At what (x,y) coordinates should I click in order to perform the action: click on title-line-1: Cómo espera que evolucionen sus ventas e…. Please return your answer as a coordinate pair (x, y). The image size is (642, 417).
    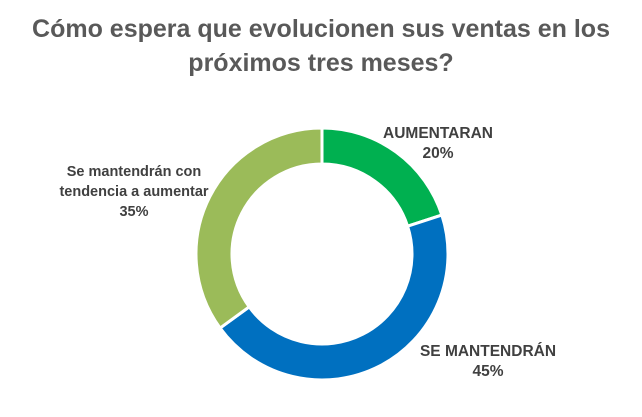
    Looking at the image, I should click on (321, 29).